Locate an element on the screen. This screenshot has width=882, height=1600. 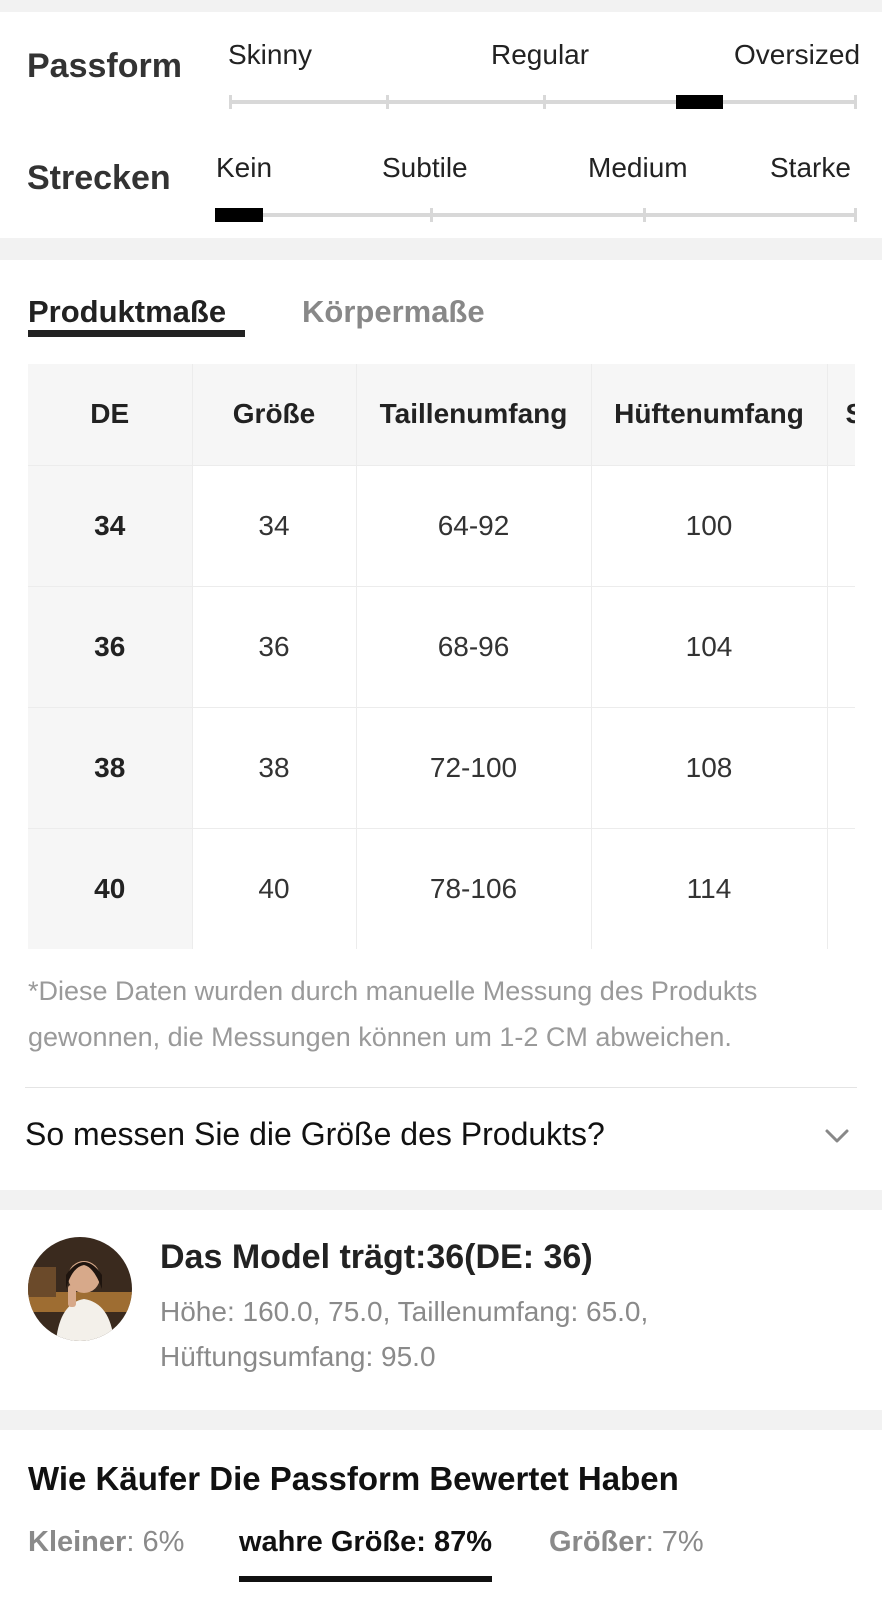
header-waist: Taillenumfang is located at coordinates (473, 414).